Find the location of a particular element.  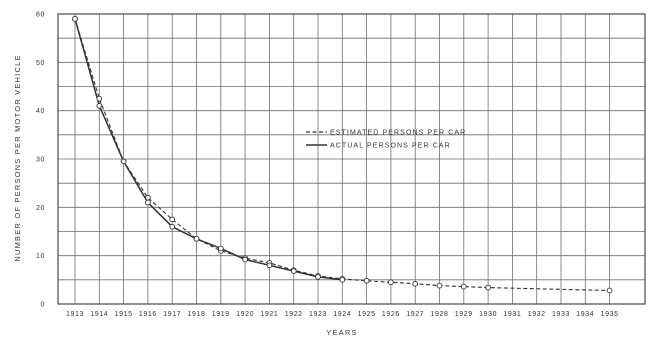

x-tick-label-1920: 1920 is located at coordinates (245, 314).